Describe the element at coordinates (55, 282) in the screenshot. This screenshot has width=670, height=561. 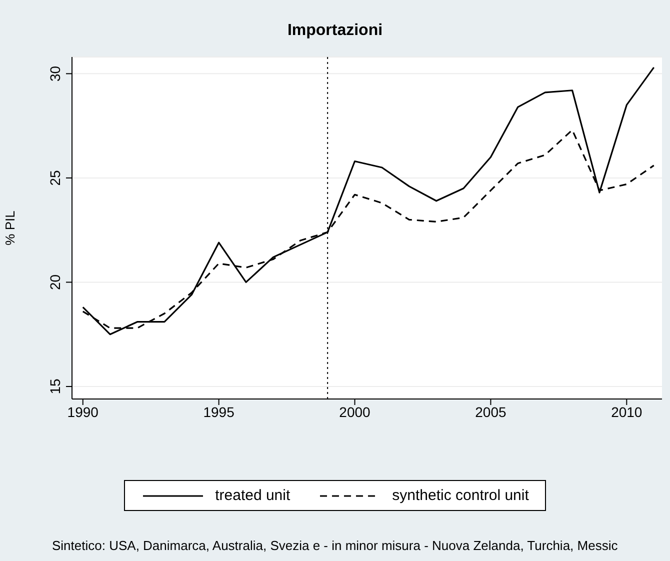
I see `y-tick-label: 20` at that location.